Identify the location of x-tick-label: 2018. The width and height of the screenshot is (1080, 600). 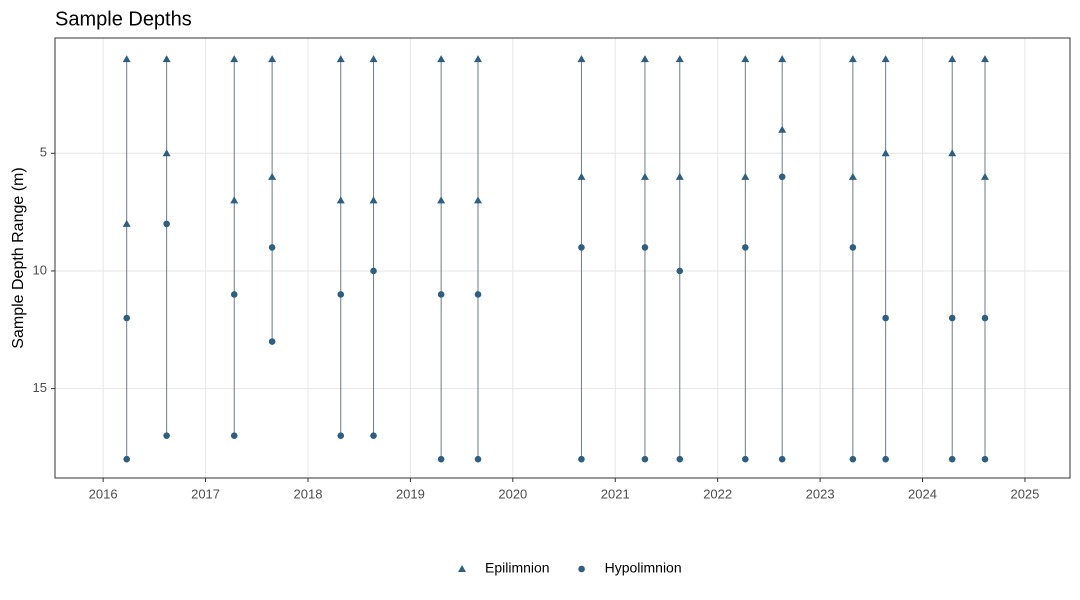
(308, 493).